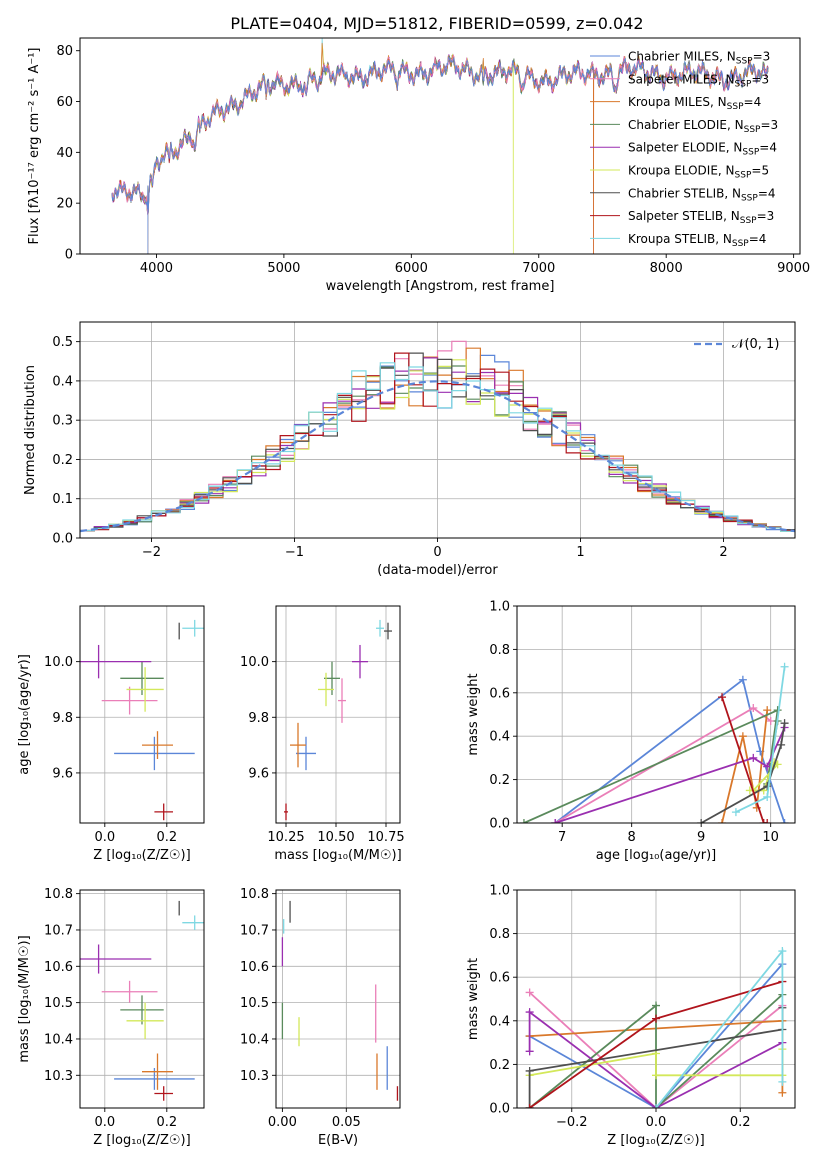 The width and height of the screenshot is (819, 1170). I want to click on legend-entry-salpeter-elodie: Salpeter ELODIE, NSSP=4, so click(702, 149).